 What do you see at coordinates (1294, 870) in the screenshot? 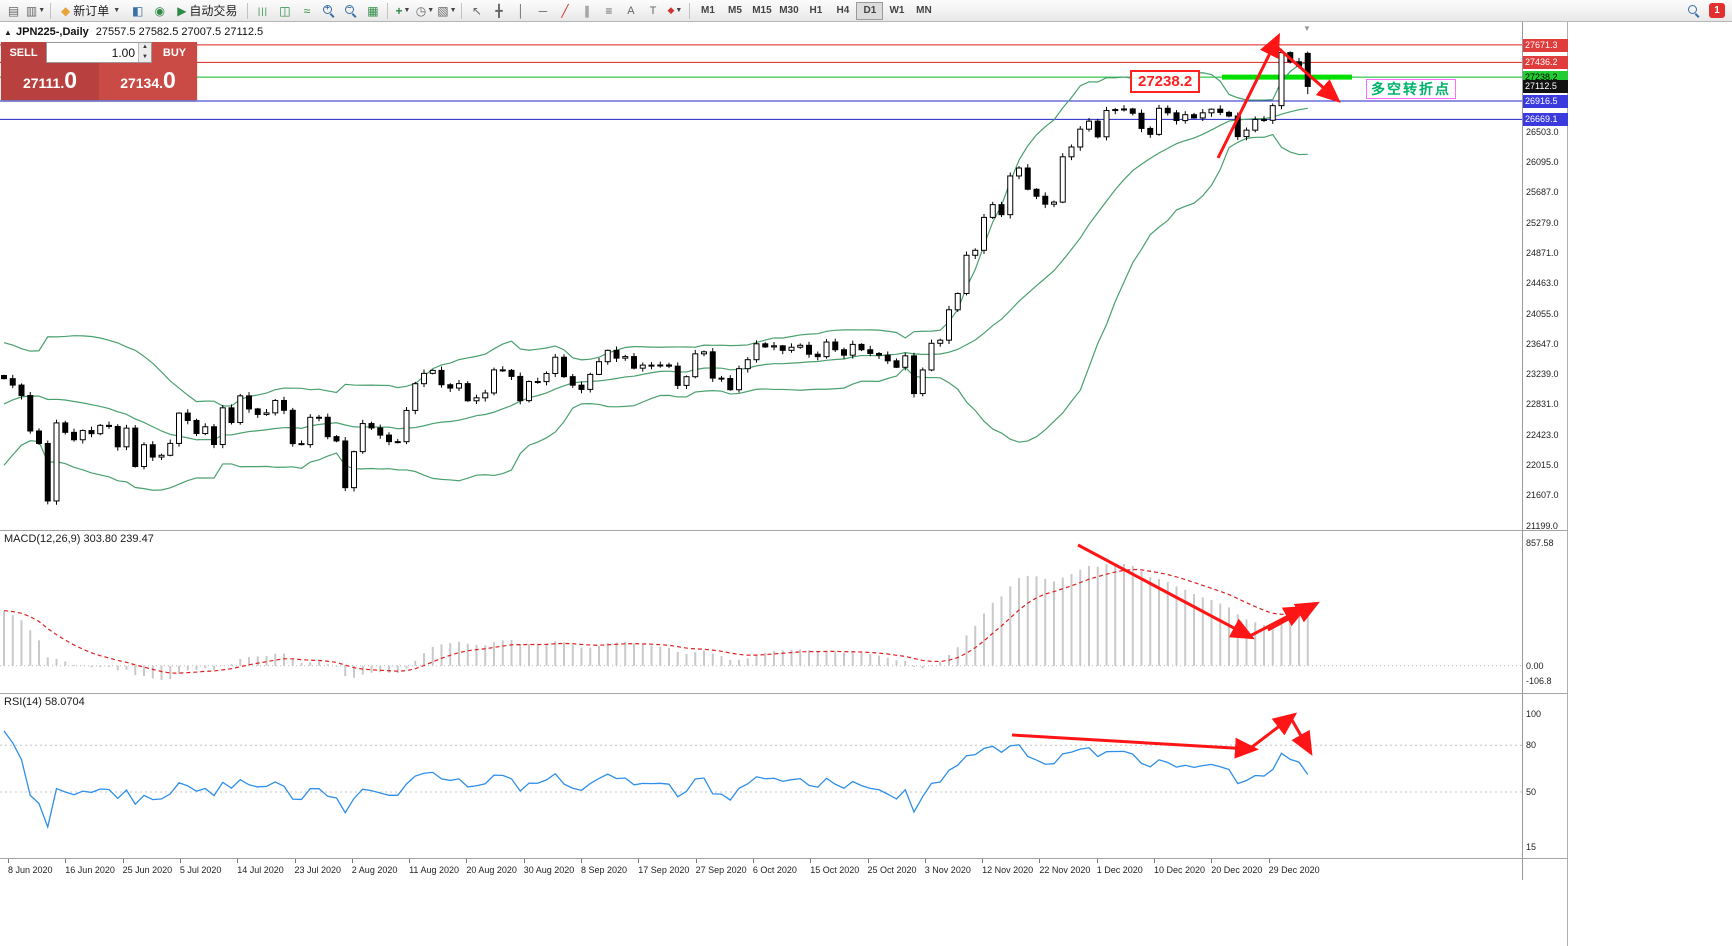
I see `time-label: 29 Dec 2020` at bounding box center [1294, 870].